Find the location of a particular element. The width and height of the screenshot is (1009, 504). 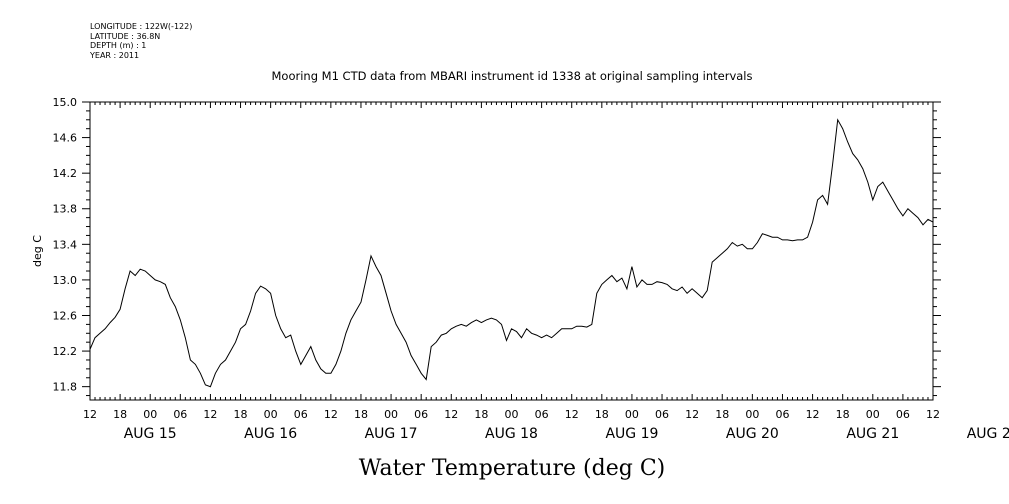

y-tick-label: 15.0 is located at coordinates (65, 102).